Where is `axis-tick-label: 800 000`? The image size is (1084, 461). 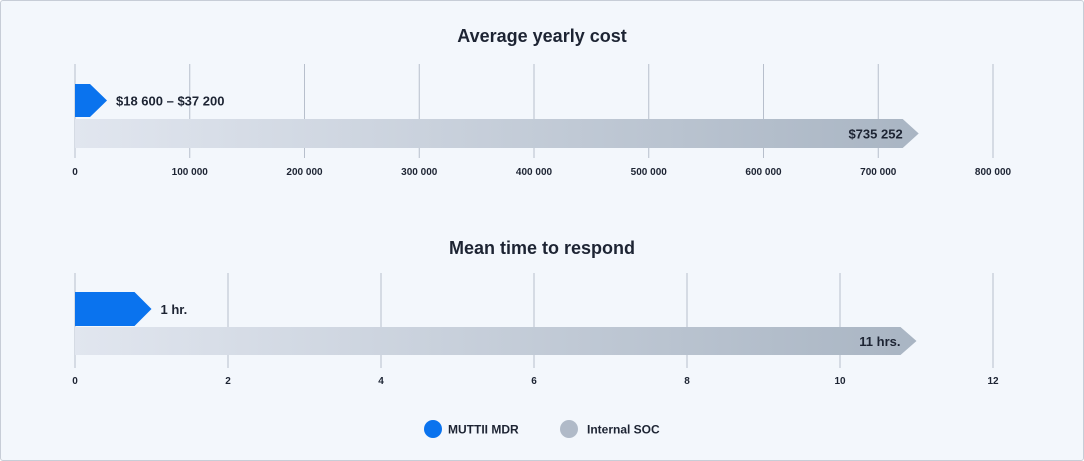
axis-tick-label: 800 000 is located at coordinates (993, 172).